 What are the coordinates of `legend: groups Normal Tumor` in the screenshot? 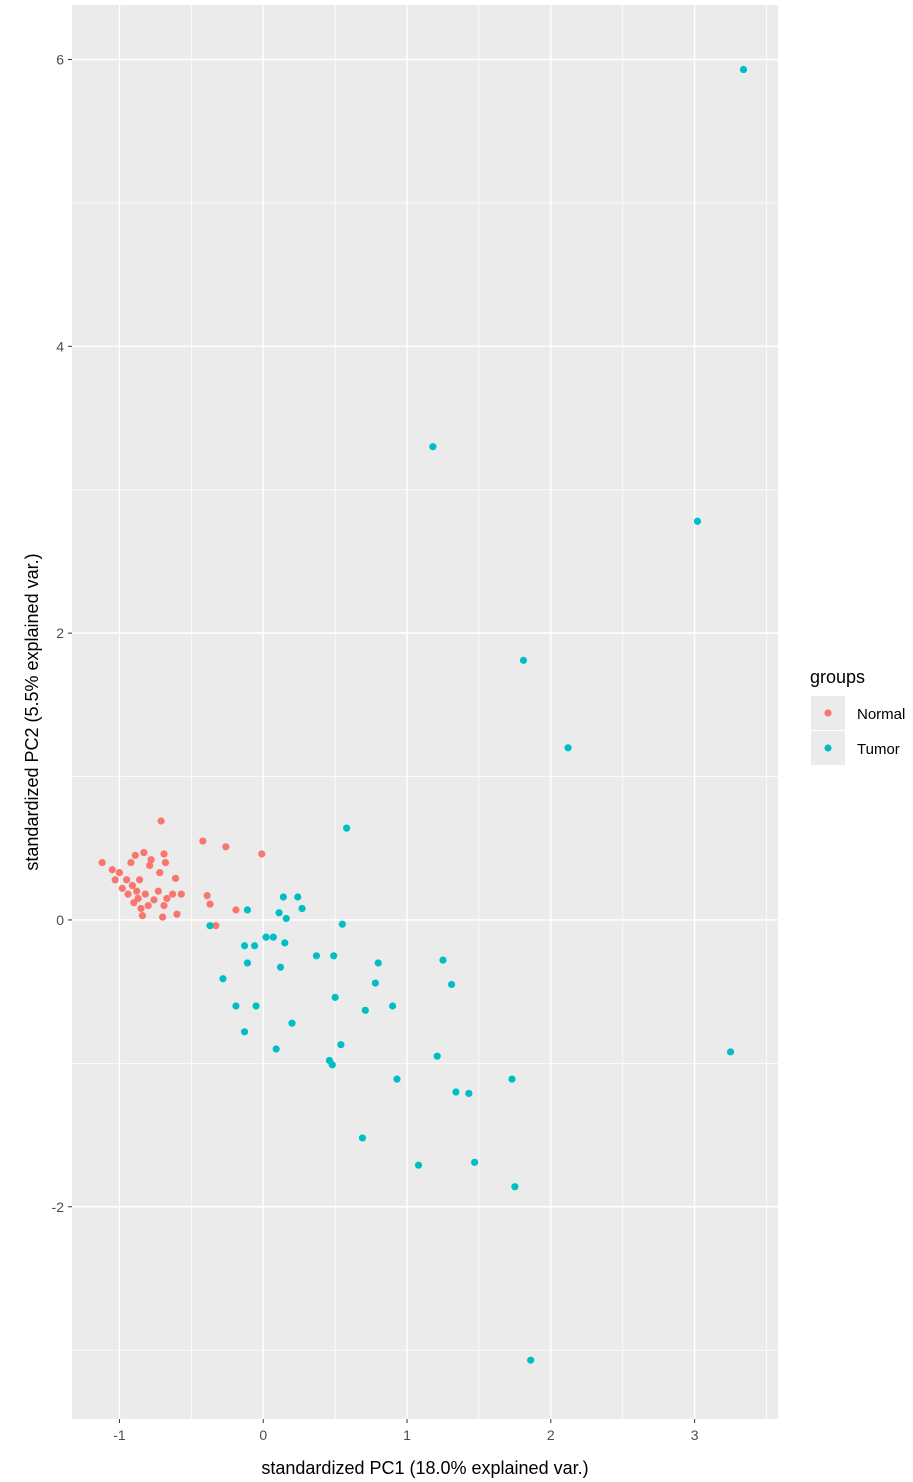 It's located at (857, 716).